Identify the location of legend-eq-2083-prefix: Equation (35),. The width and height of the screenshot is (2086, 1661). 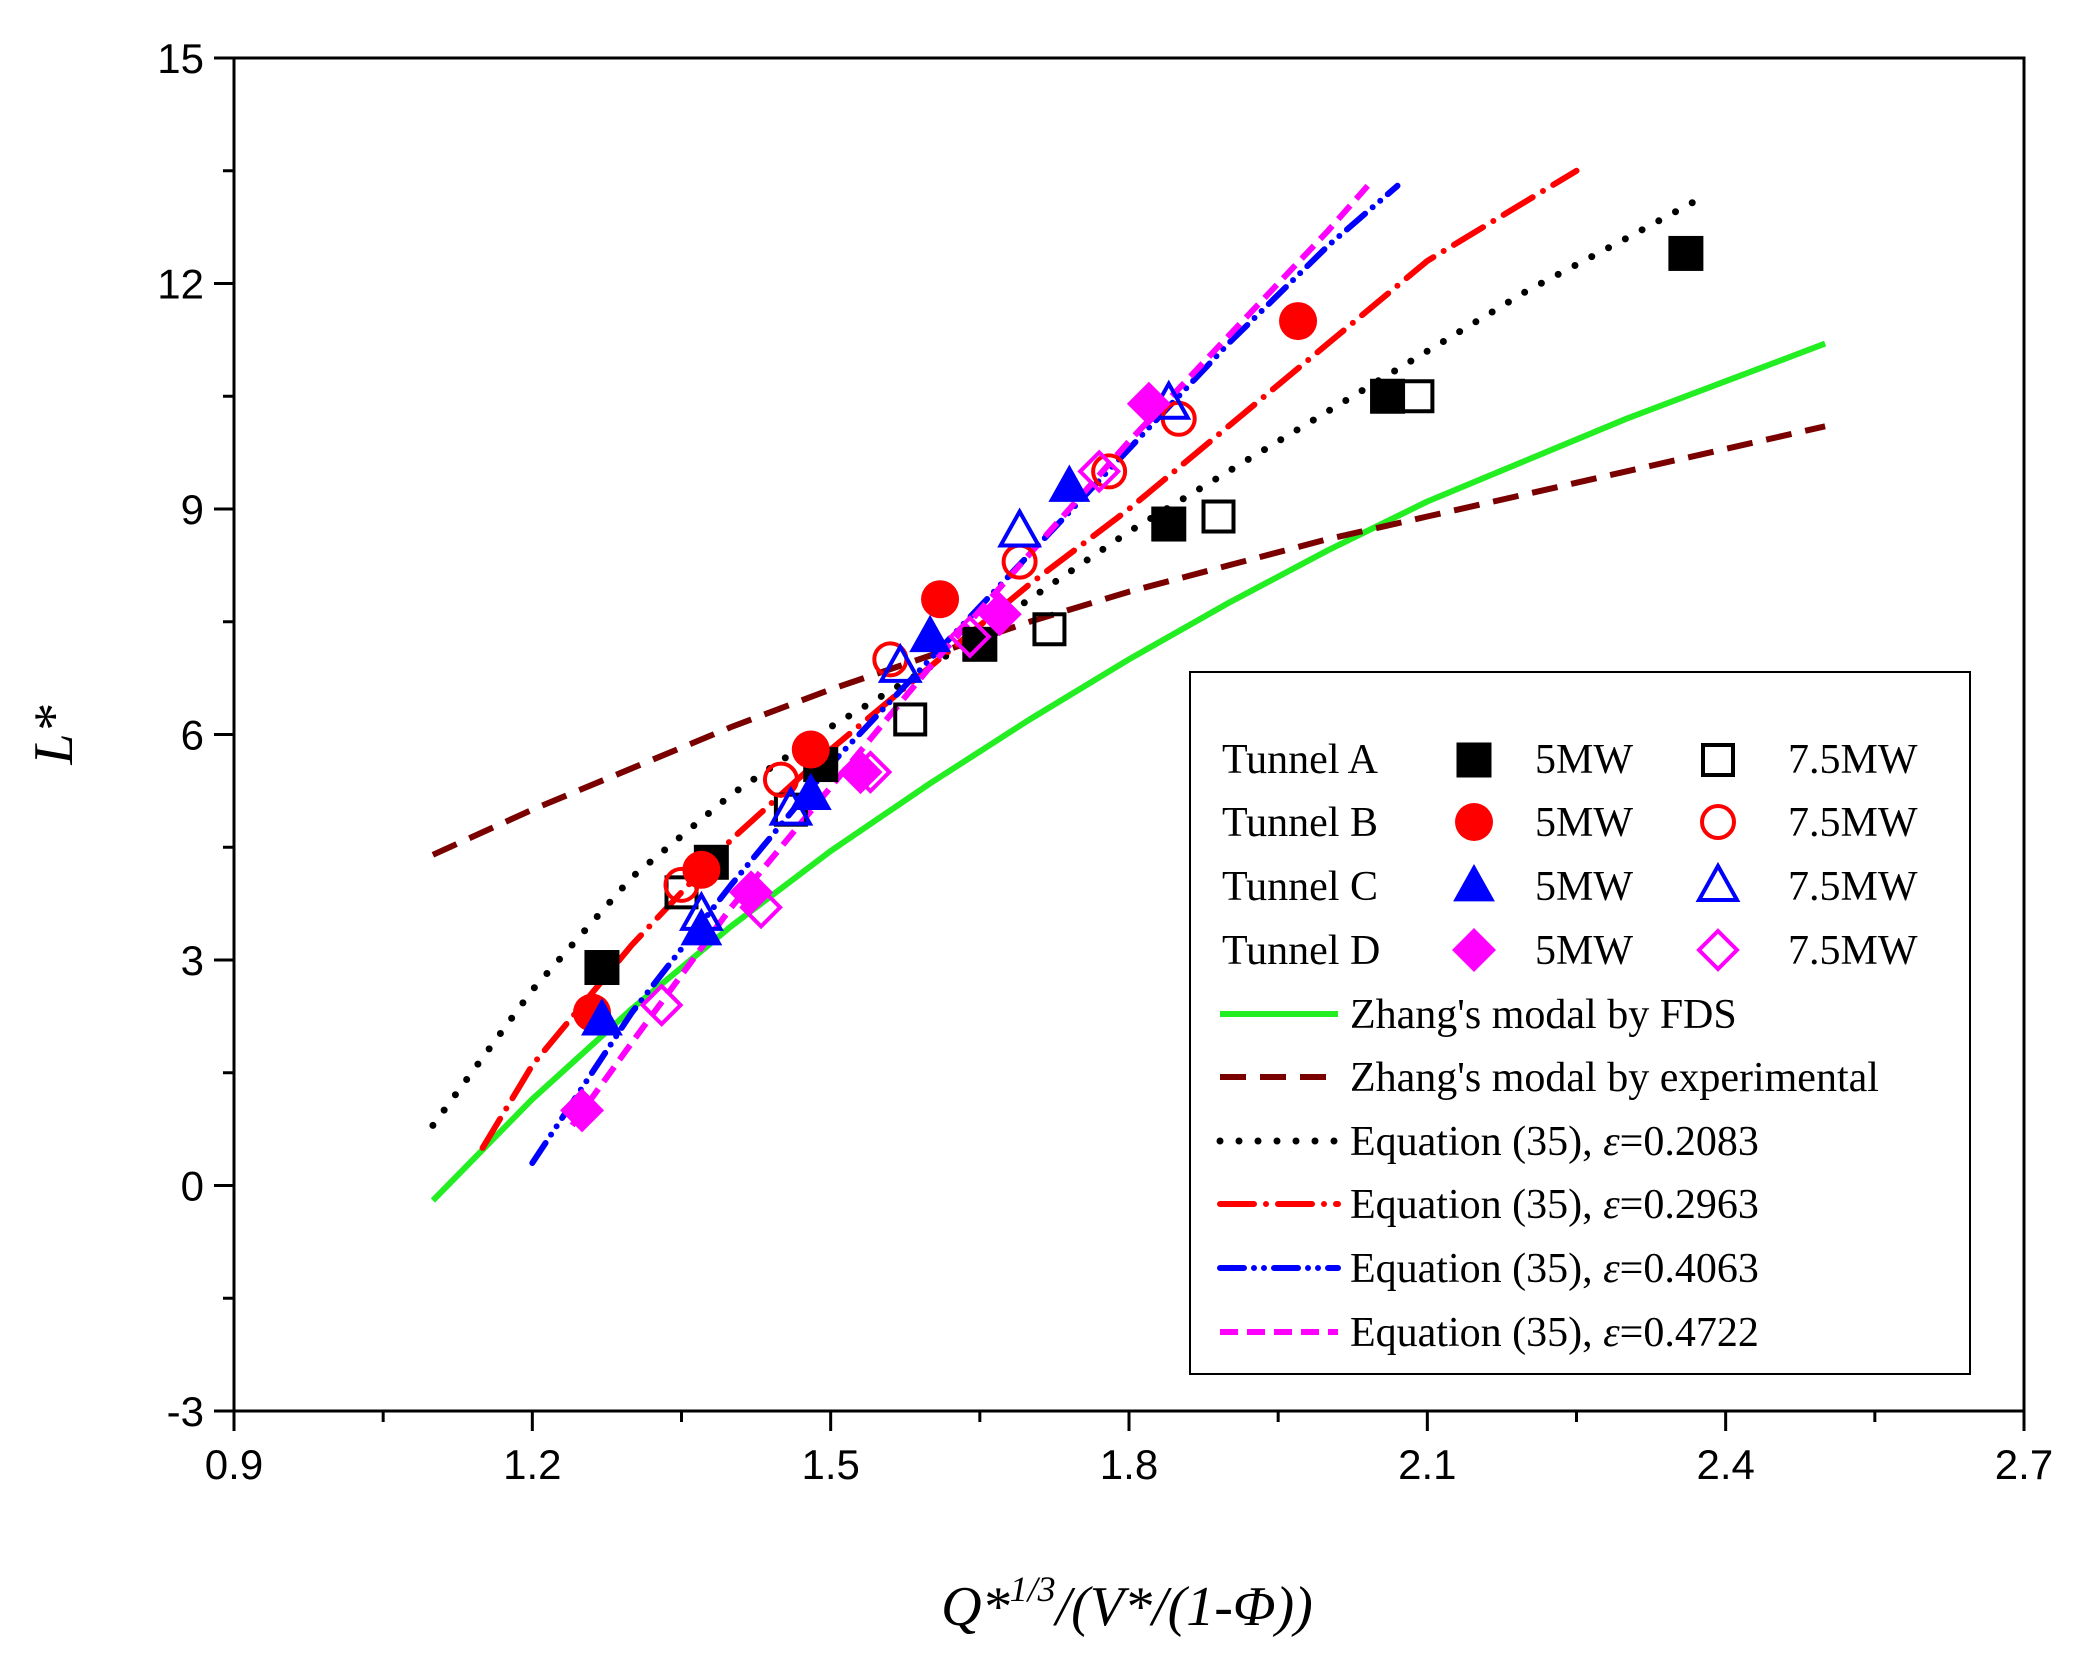
(1476, 1142).